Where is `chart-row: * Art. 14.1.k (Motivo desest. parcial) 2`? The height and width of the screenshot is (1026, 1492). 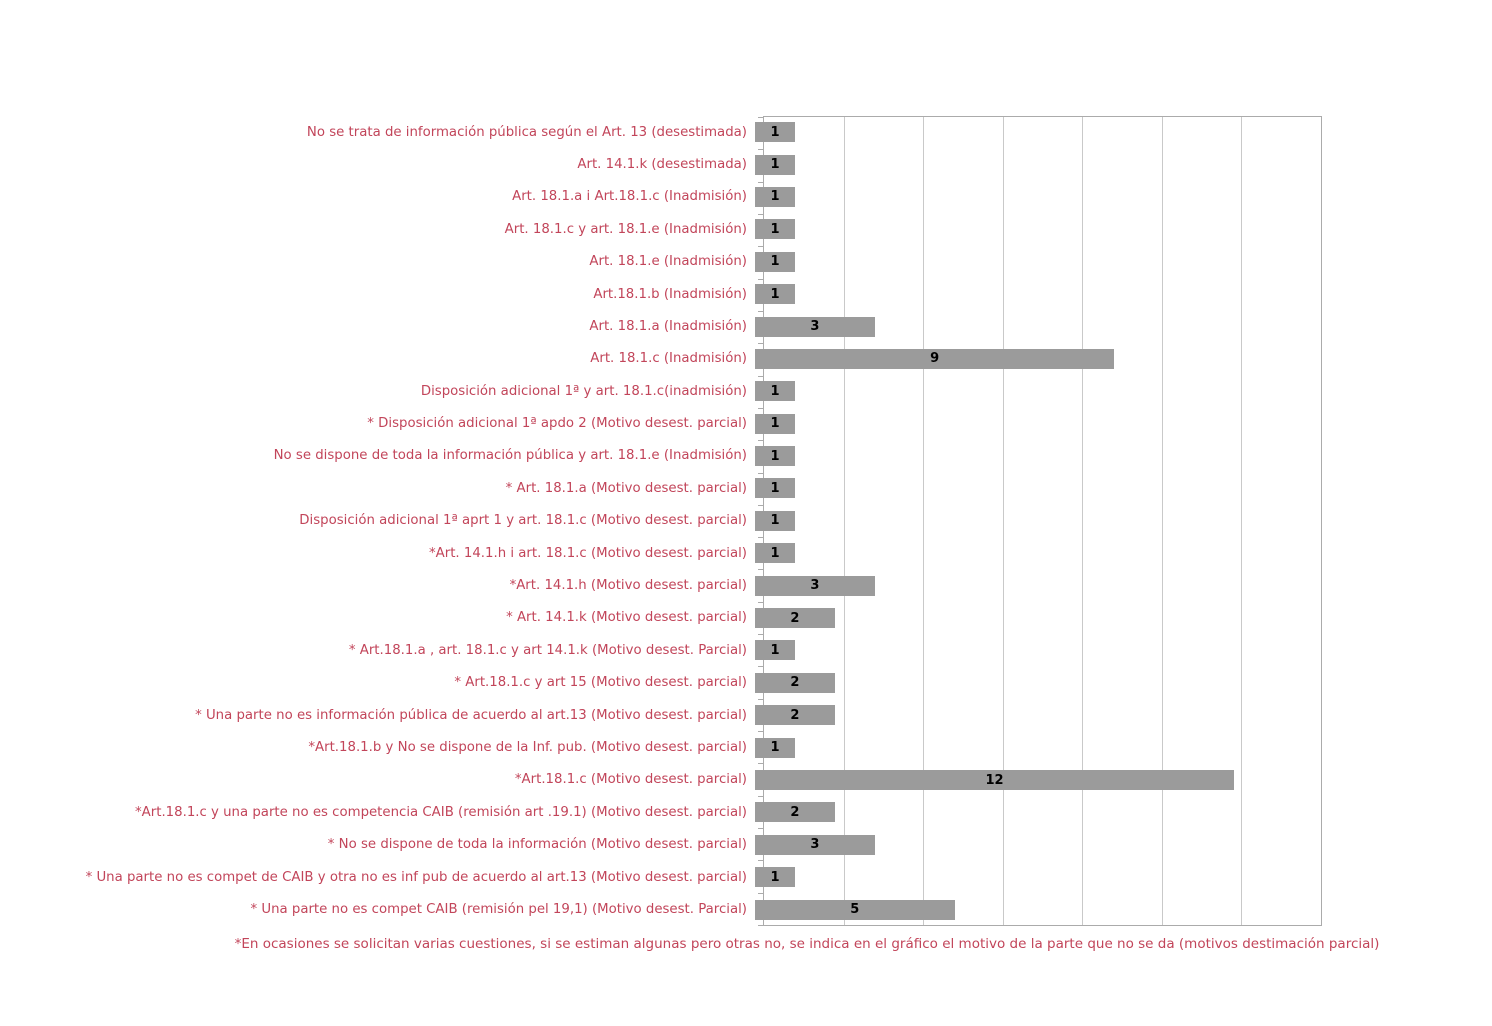 chart-row: * Art. 14.1.k (Motivo desest. parcial) 2 is located at coordinates (661, 618).